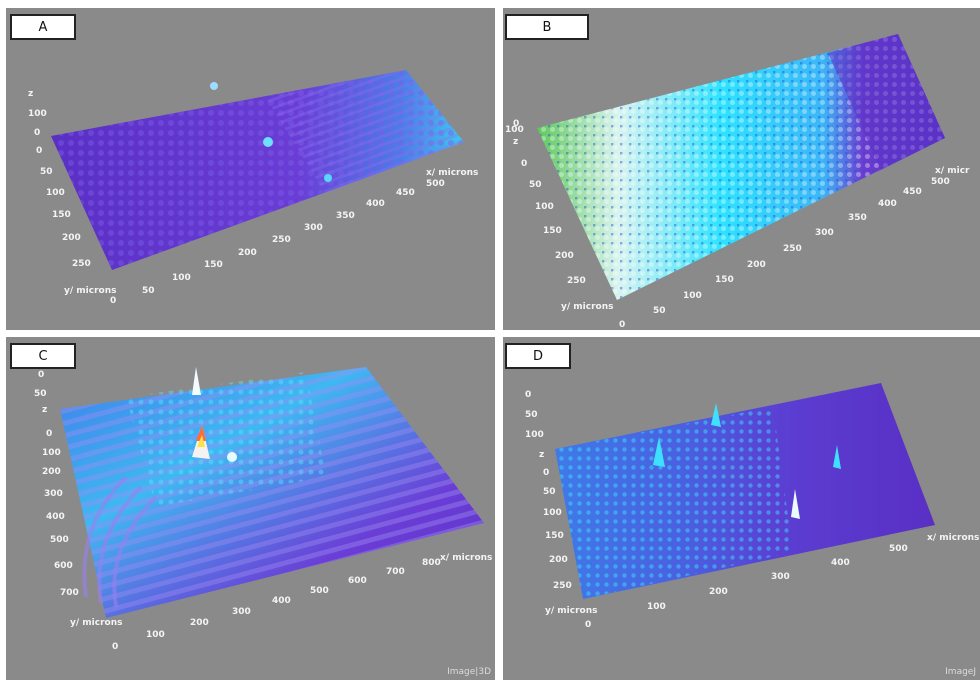 This screenshot has width=980, height=680. What do you see at coordinates (431, 563) in the screenshot?
I see `x-tick: 800` at bounding box center [431, 563].